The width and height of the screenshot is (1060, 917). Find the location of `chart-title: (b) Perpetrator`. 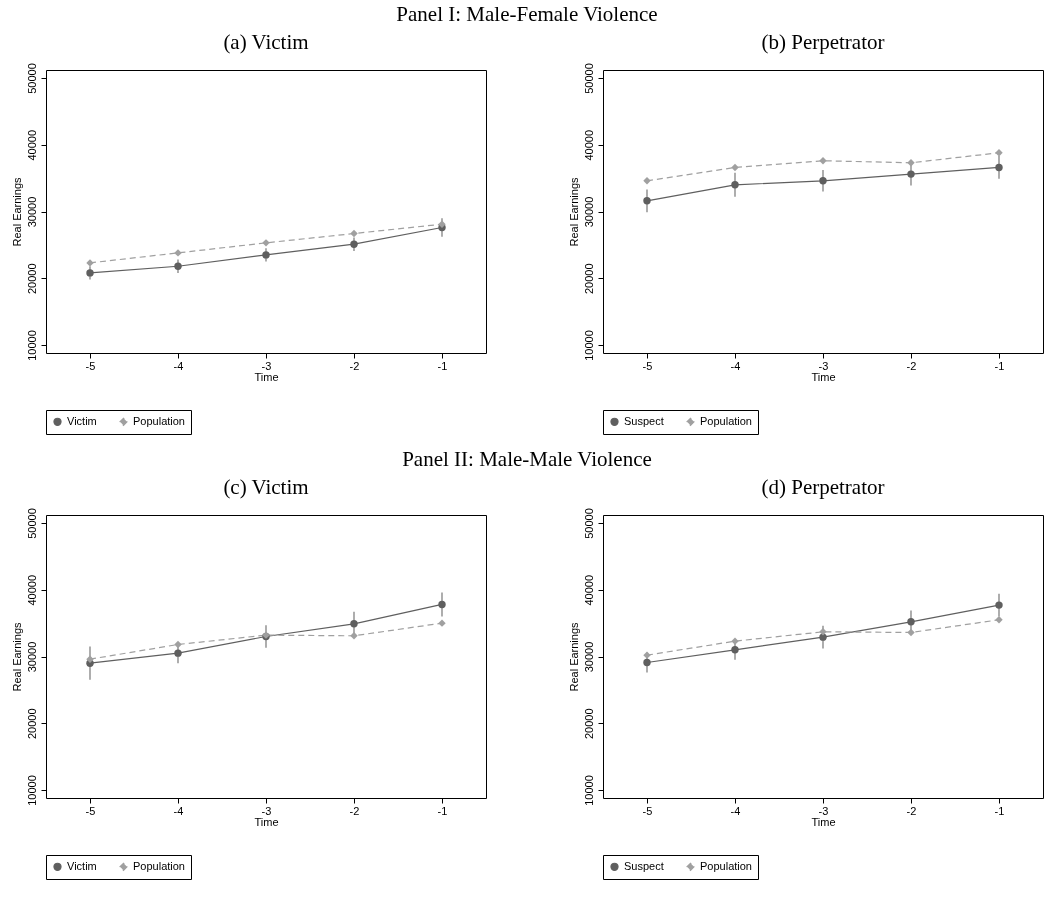

chart-title: (b) Perpetrator is located at coordinates (823, 41).